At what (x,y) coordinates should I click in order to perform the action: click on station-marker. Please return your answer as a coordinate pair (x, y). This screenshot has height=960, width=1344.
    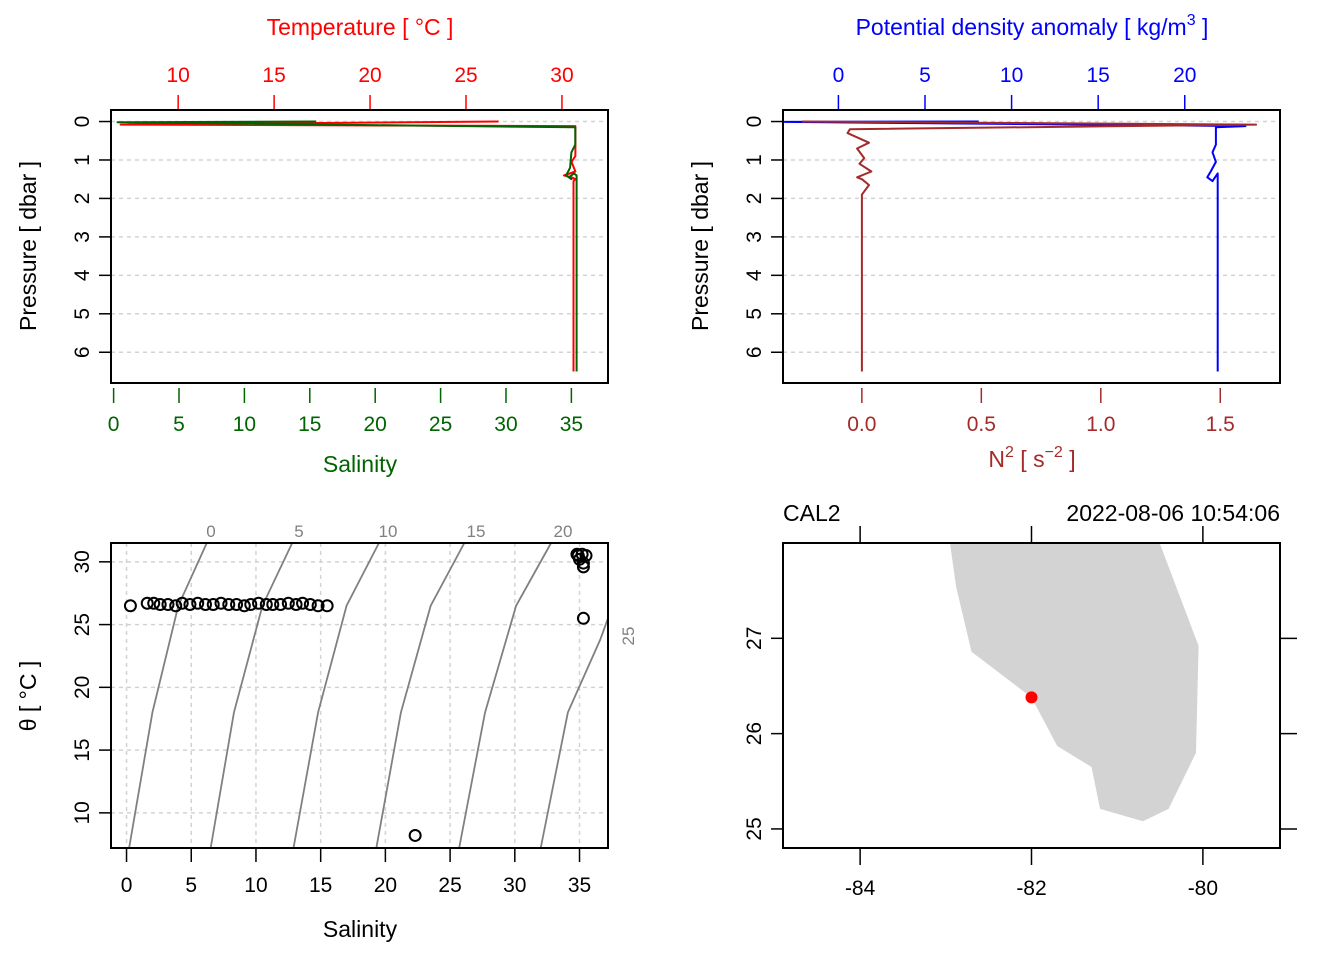
    Looking at the image, I should click on (1031, 697).